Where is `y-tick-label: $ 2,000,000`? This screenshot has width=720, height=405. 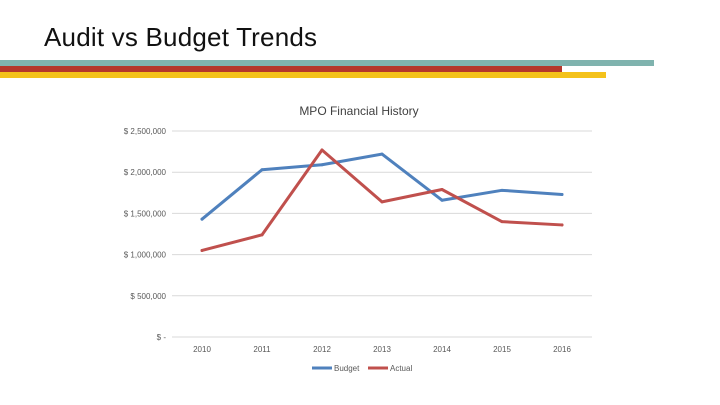 y-tick-label: $ 2,000,000 is located at coordinates (145, 172).